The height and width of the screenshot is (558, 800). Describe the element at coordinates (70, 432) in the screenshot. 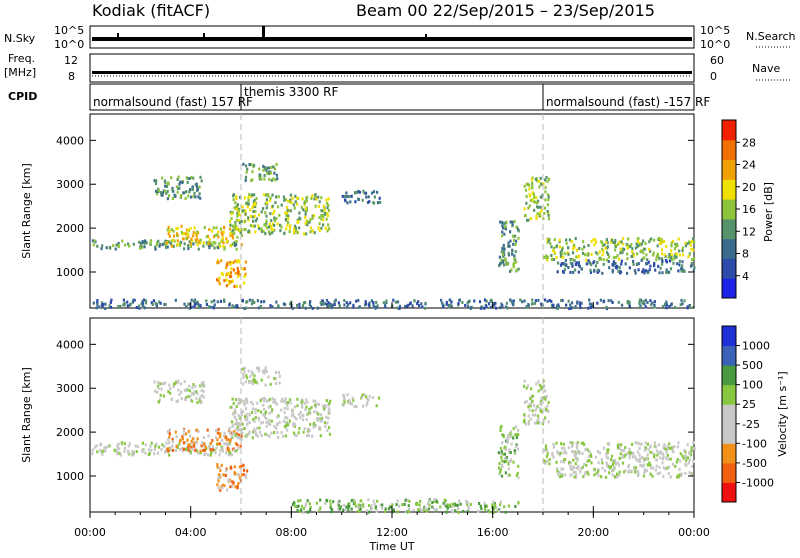

I see `y-tick-label: 2000` at that location.